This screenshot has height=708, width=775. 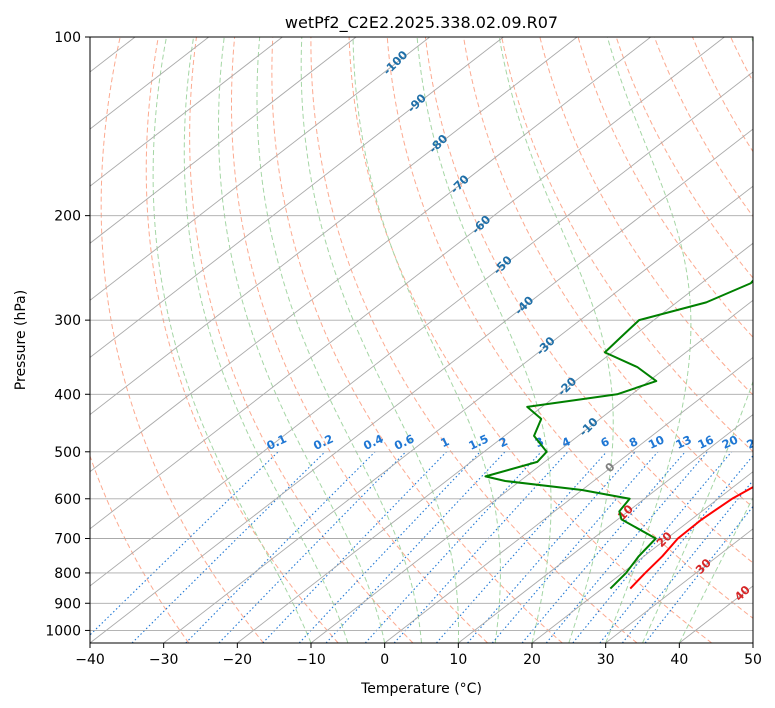 I want to click on y-tick-label: 600, so click(x=67, y=500).